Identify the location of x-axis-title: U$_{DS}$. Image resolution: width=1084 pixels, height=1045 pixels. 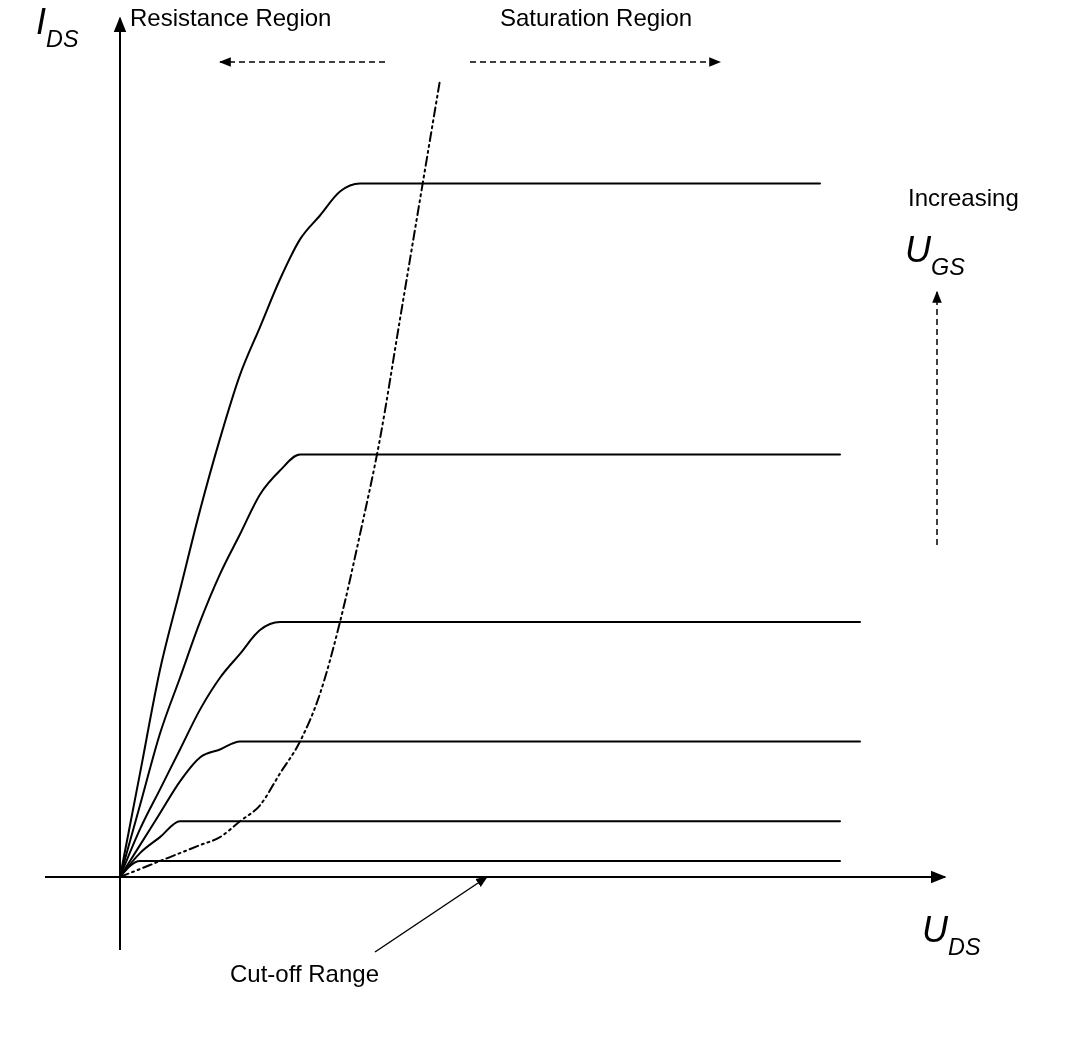
(951, 934).